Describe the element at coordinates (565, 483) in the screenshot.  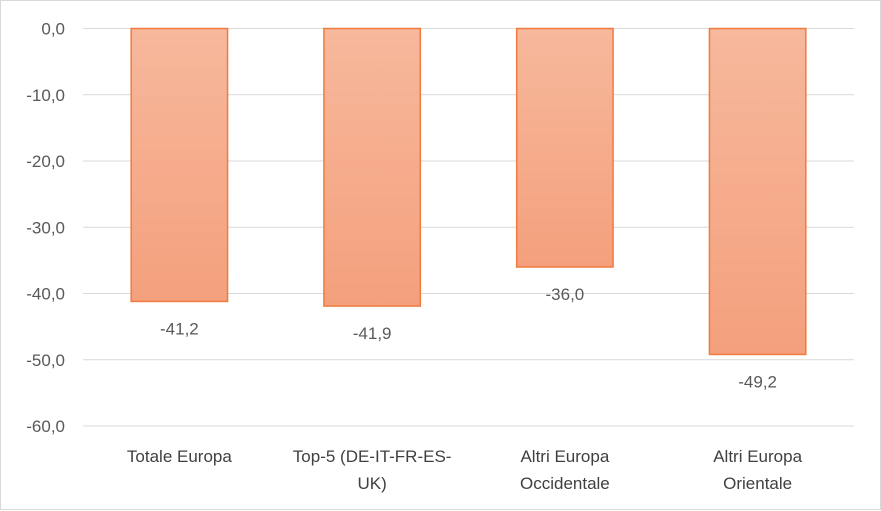
I see `x-category-label: Occidentale` at that location.